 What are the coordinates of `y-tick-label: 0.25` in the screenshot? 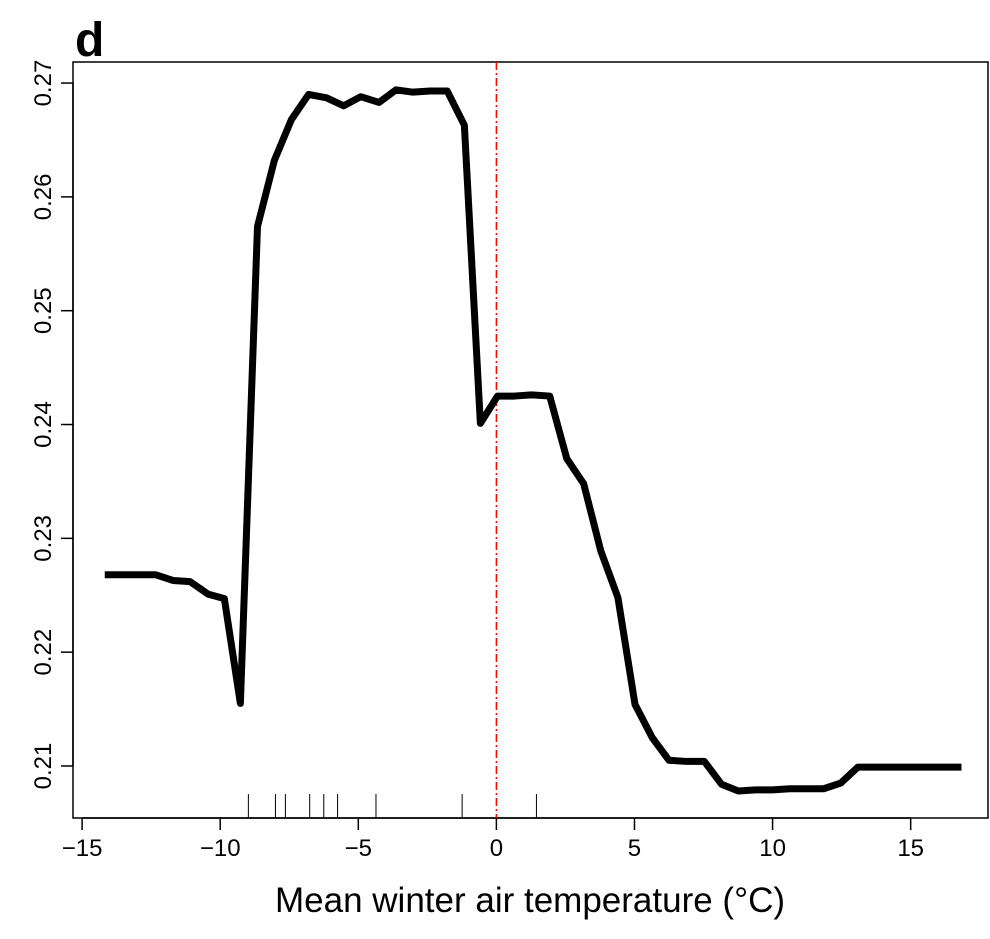 It's located at (43, 310).